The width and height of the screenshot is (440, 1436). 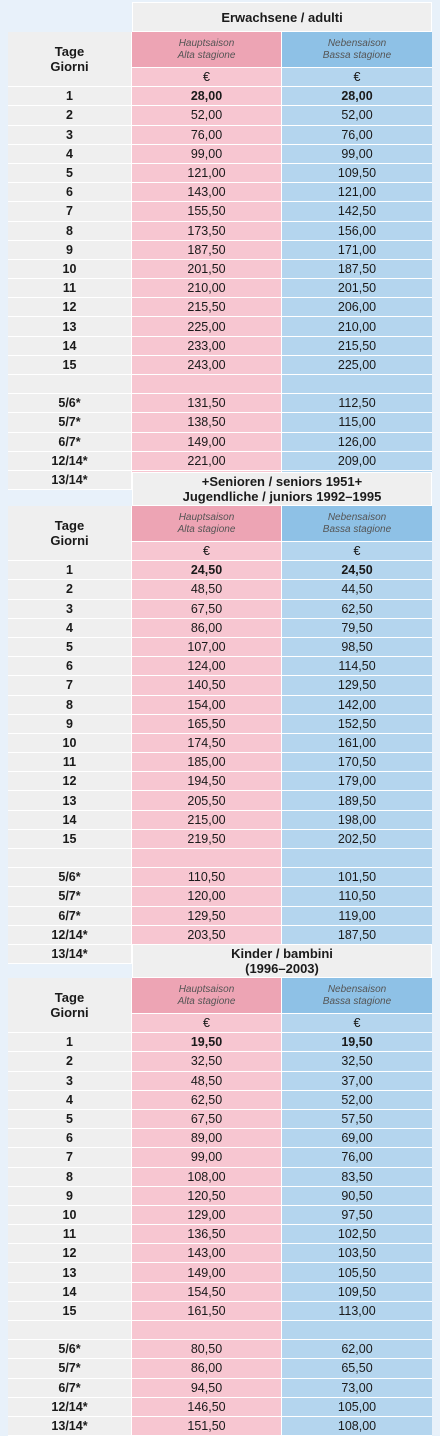 I want to click on table-row: 6 143,00 121,00, so click(x=220, y=193).